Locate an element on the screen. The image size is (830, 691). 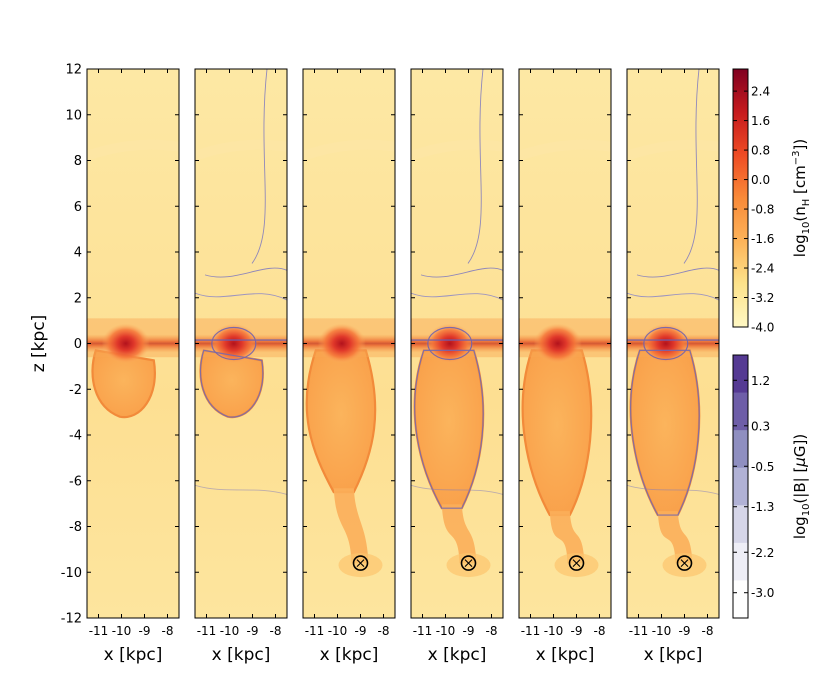
y-tick-label: -8 is located at coordinates (75, 527).